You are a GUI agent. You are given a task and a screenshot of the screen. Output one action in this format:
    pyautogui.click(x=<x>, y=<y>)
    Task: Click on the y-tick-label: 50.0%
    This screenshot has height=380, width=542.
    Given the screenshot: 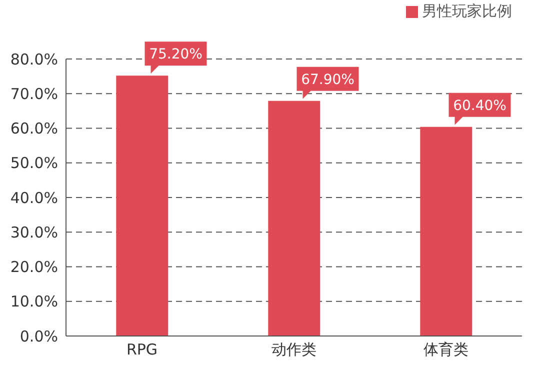 What is the action you would take?
    pyautogui.click(x=34, y=163)
    